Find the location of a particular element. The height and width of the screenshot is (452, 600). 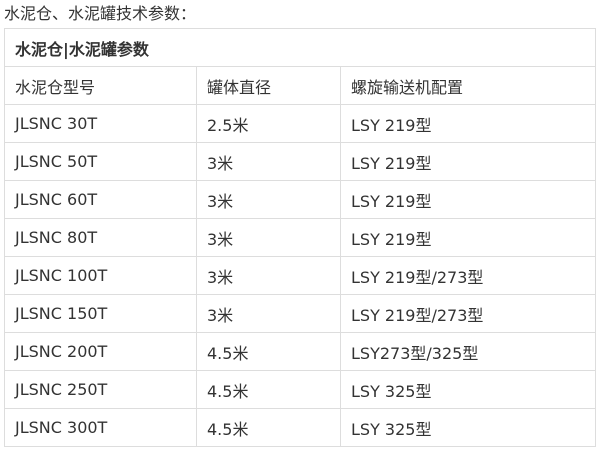

section-title: 水泥仓、水泥罐技术参数： is located at coordinates (100, 13).